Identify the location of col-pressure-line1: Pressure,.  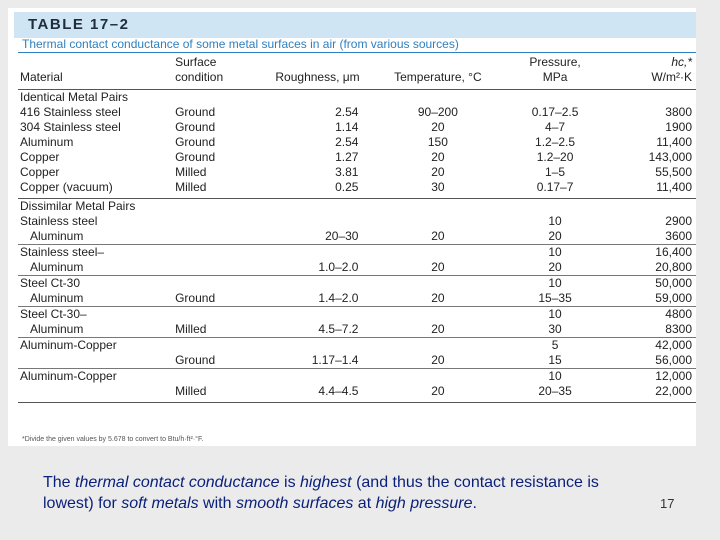
(555, 62).